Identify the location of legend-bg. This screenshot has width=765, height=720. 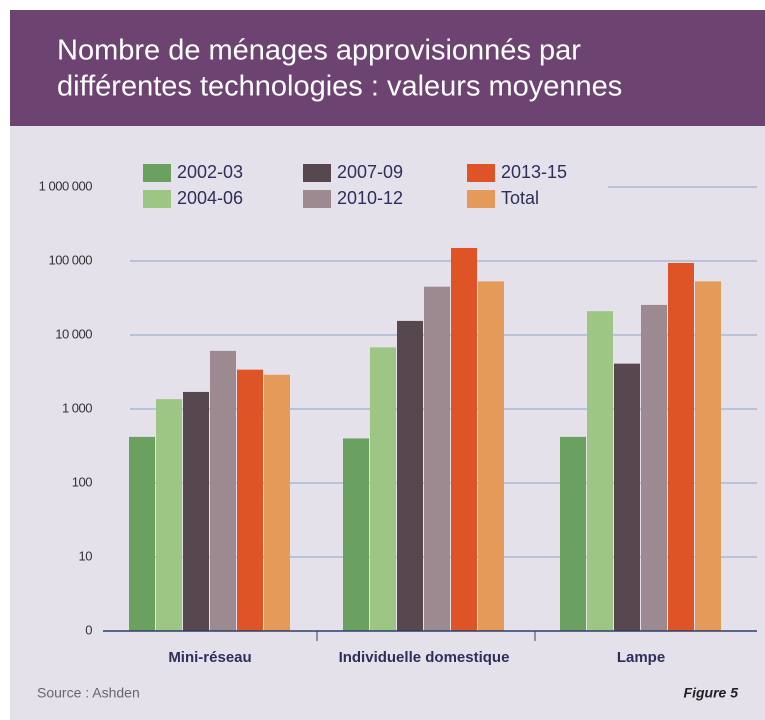
(369, 186).